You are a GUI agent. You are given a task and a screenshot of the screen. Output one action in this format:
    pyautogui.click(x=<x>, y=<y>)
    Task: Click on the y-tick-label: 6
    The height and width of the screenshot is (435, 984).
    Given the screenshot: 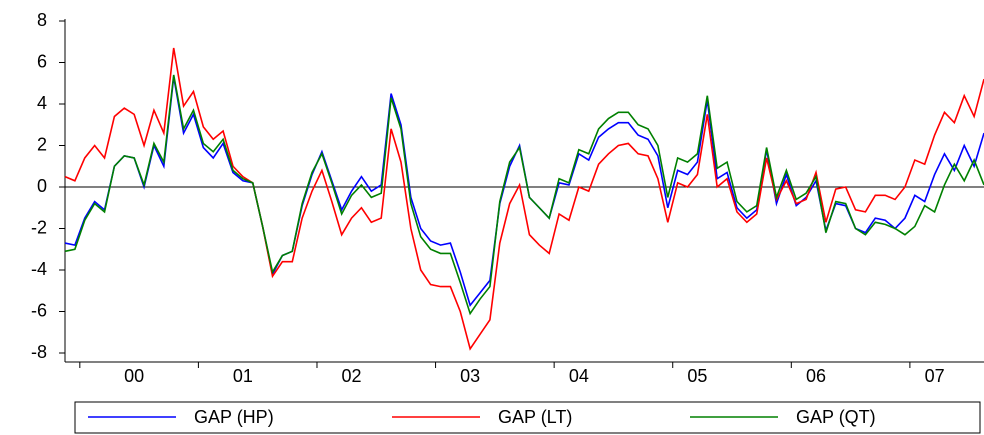 What is the action you would take?
    pyautogui.click(x=42, y=61)
    